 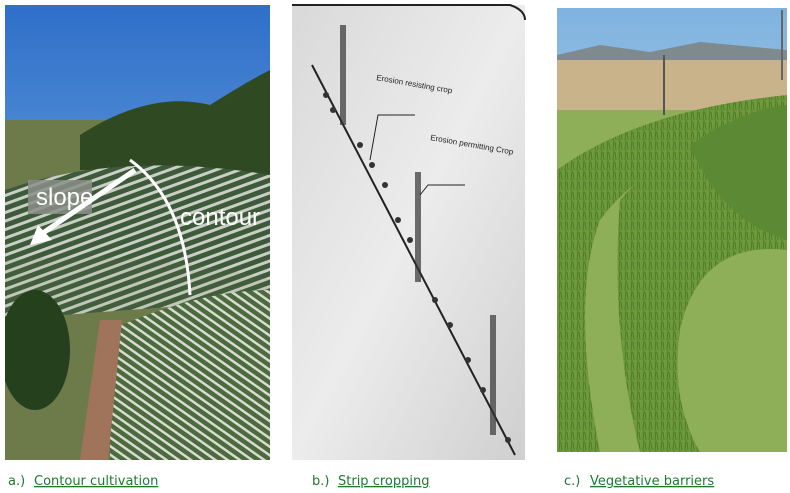 I want to click on caption: Strip cropping, so click(x=383, y=481).